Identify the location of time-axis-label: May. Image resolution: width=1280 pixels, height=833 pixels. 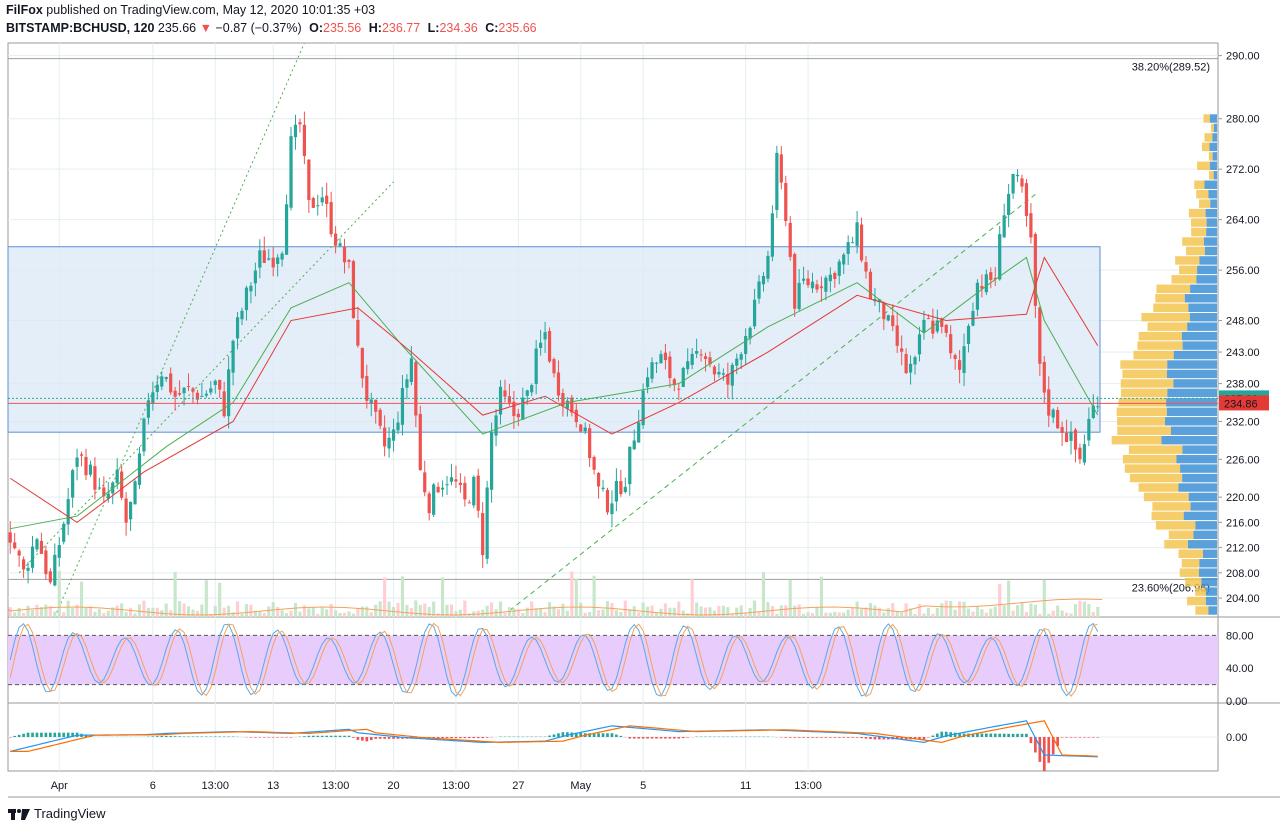
(580, 786).